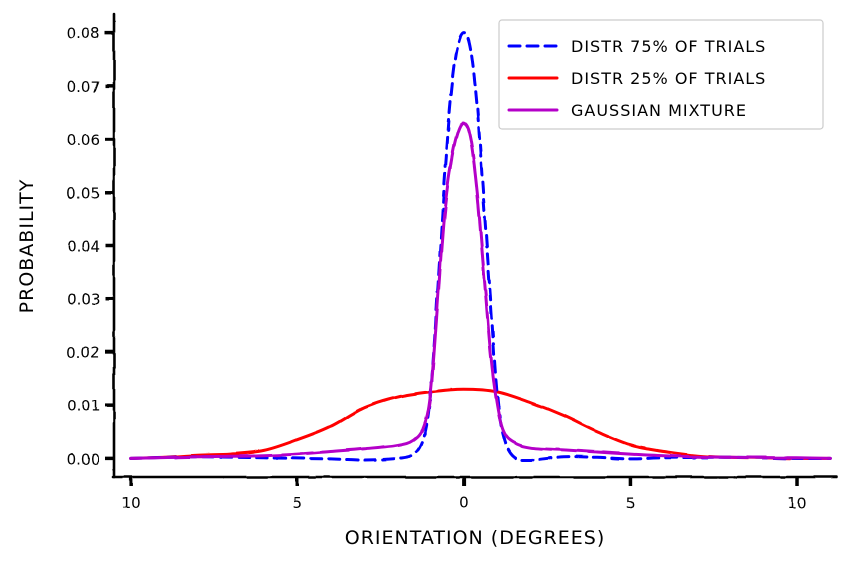 Image resolution: width=849 pixels, height=561 pixels. I want to click on x-axis-label: ORIENTATION (DEGREES), so click(475, 538).